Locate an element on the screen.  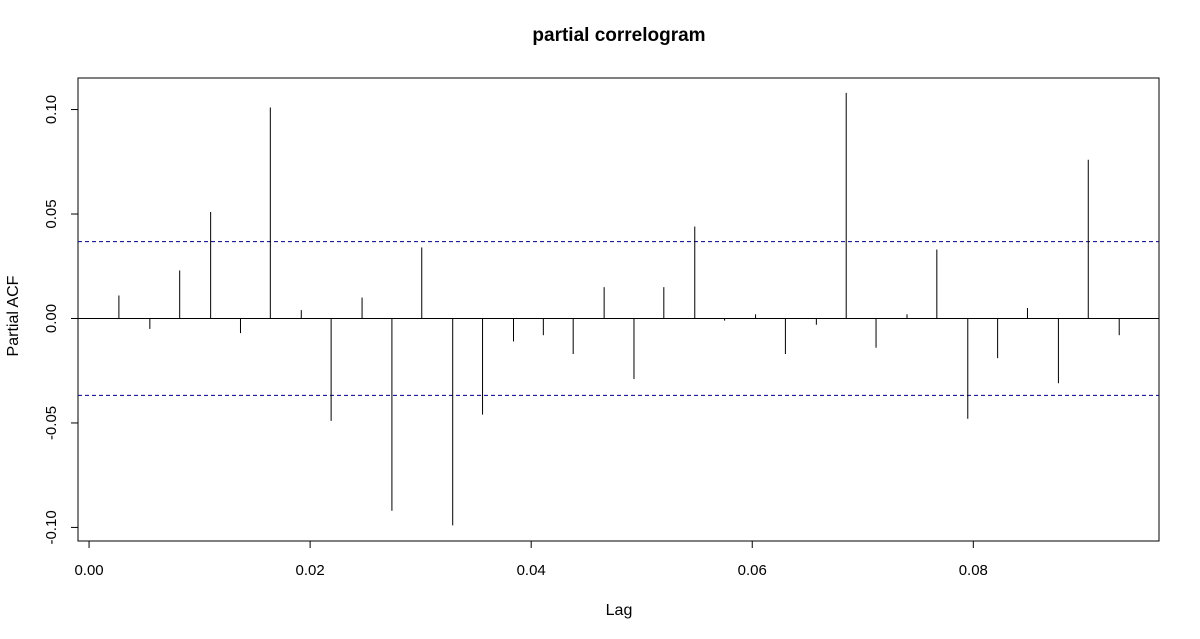
x-tick-label: 0.00 is located at coordinates (88, 570).